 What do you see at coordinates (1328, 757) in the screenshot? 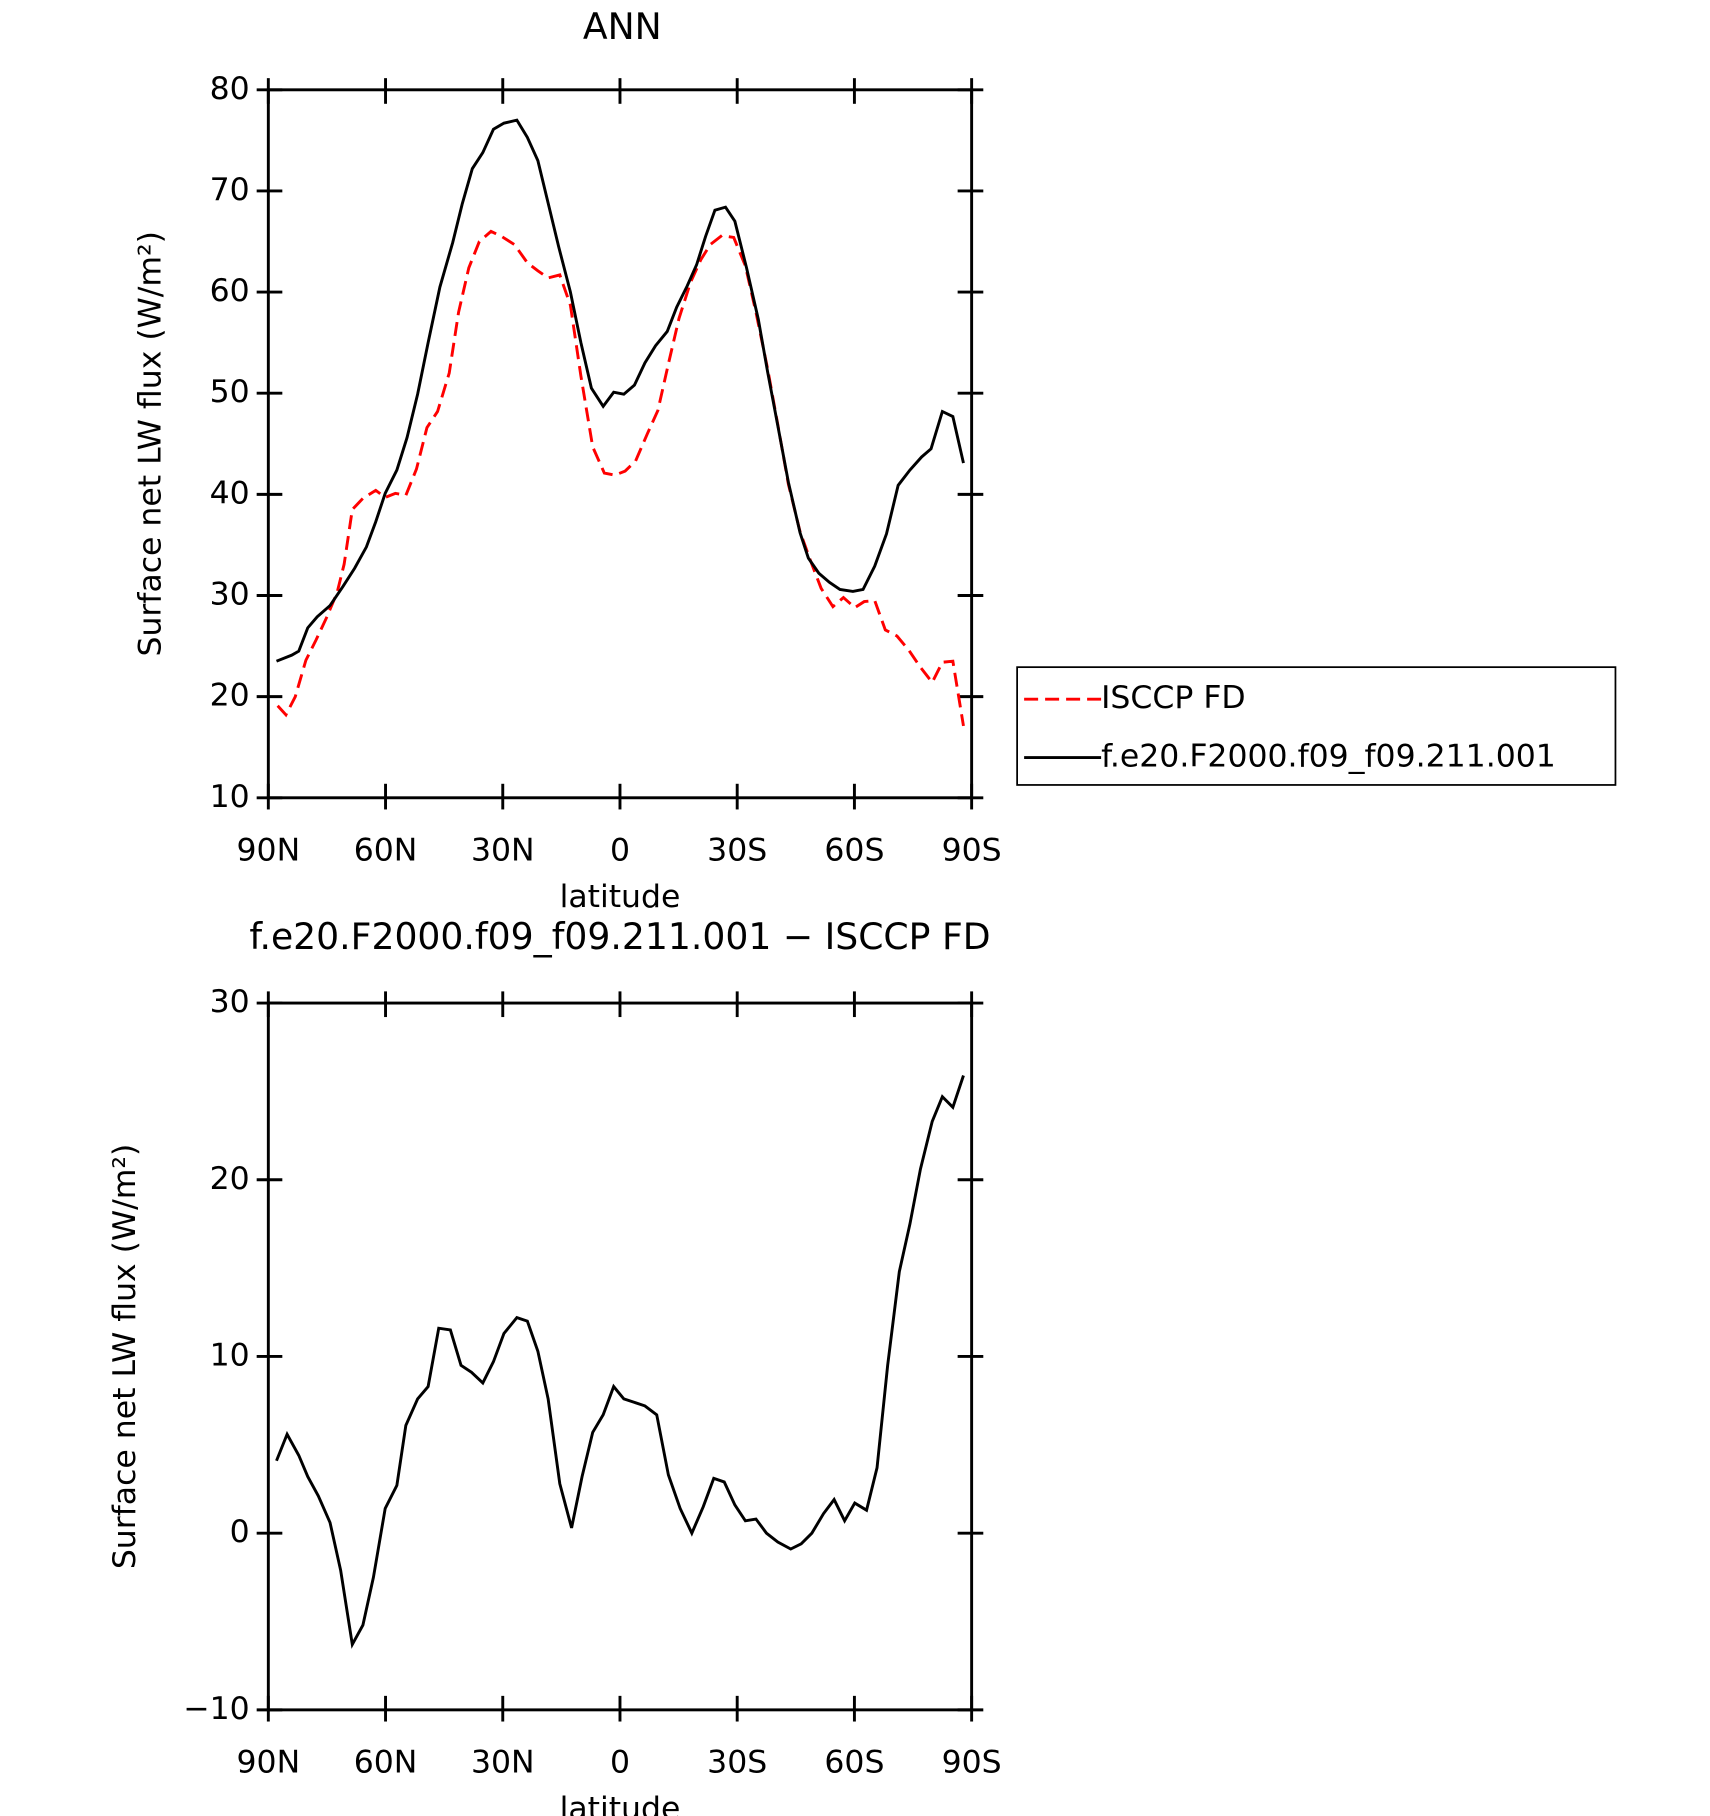
I see `legend-label: f.e20.F2000.f09_f09.211.001` at bounding box center [1328, 757].